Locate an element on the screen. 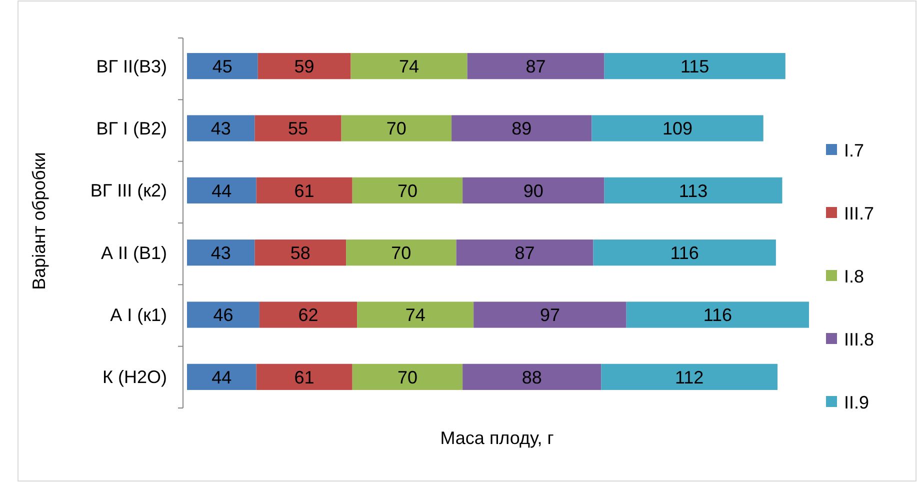 The height and width of the screenshot is (482, 917). y-tick-label: А І (к1) is located at coordinates (138, 315).